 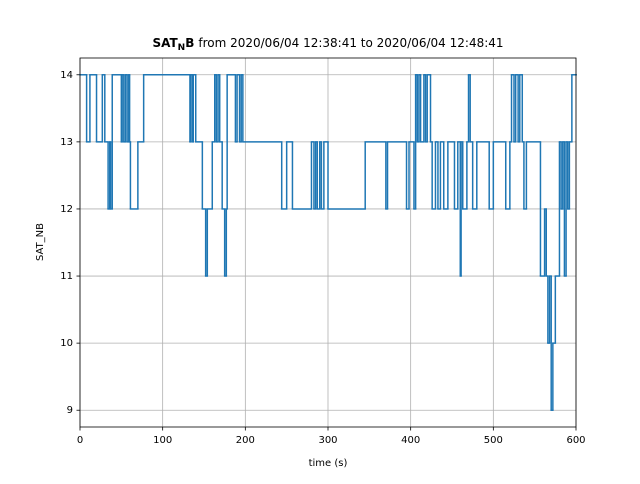 What do you see at coordinates (162, 440) in the screenshot?
I see `x-tick-label: 100` at bounding box center [162, 440].